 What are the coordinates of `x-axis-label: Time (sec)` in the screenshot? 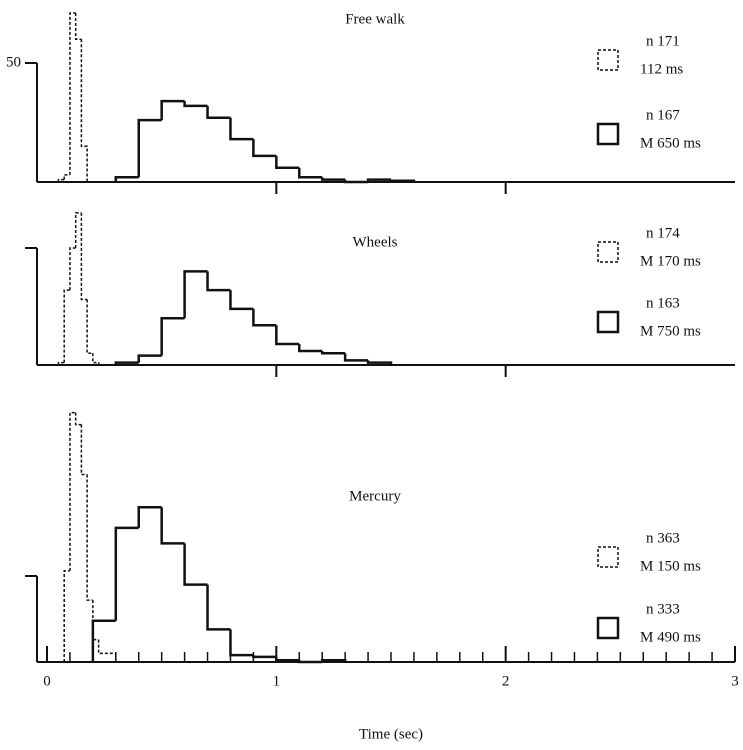 It's located at (391, 734).